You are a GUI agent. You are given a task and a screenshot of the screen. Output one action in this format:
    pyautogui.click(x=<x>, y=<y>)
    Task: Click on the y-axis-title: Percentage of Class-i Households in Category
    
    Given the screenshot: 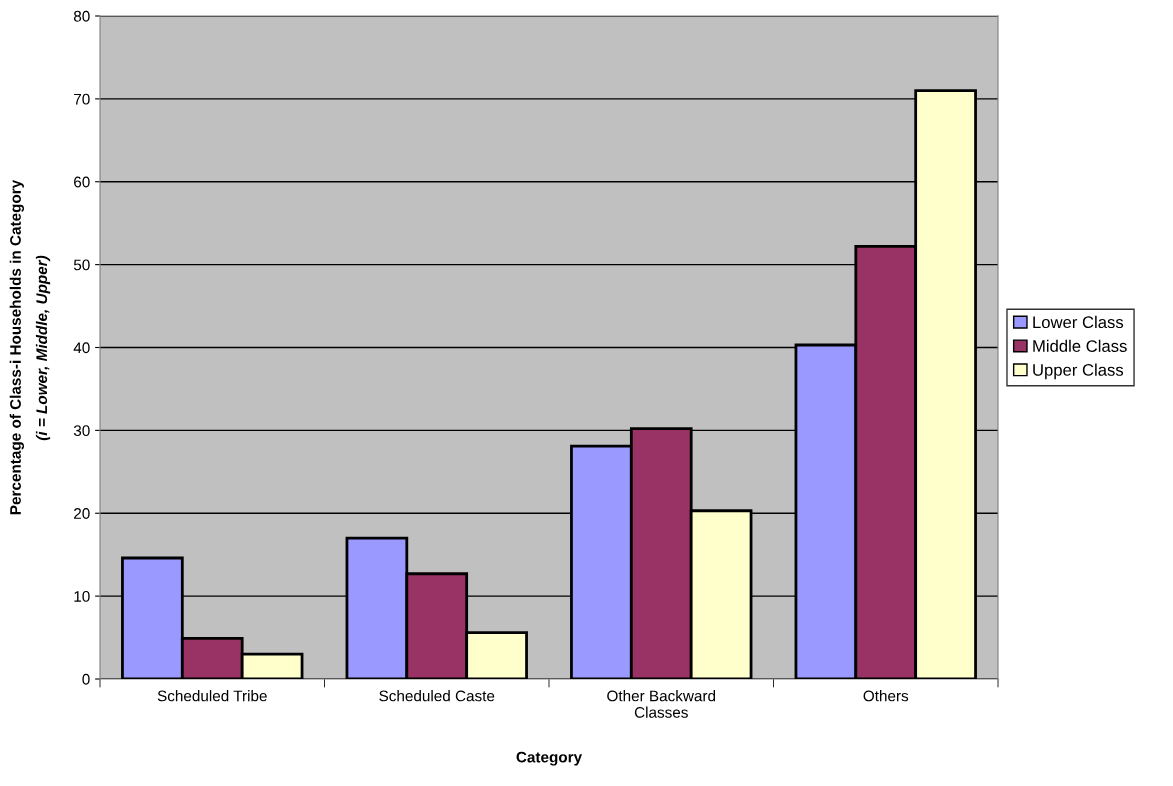 What is the action you would take?
    pyautogui.click(x=16, y=347)
    